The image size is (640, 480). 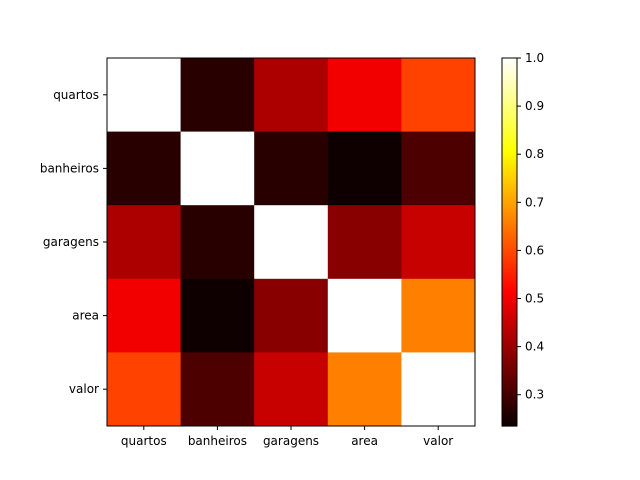 I want to click on colorbar-tick-label: 0.6, so click(x=534, y=250).